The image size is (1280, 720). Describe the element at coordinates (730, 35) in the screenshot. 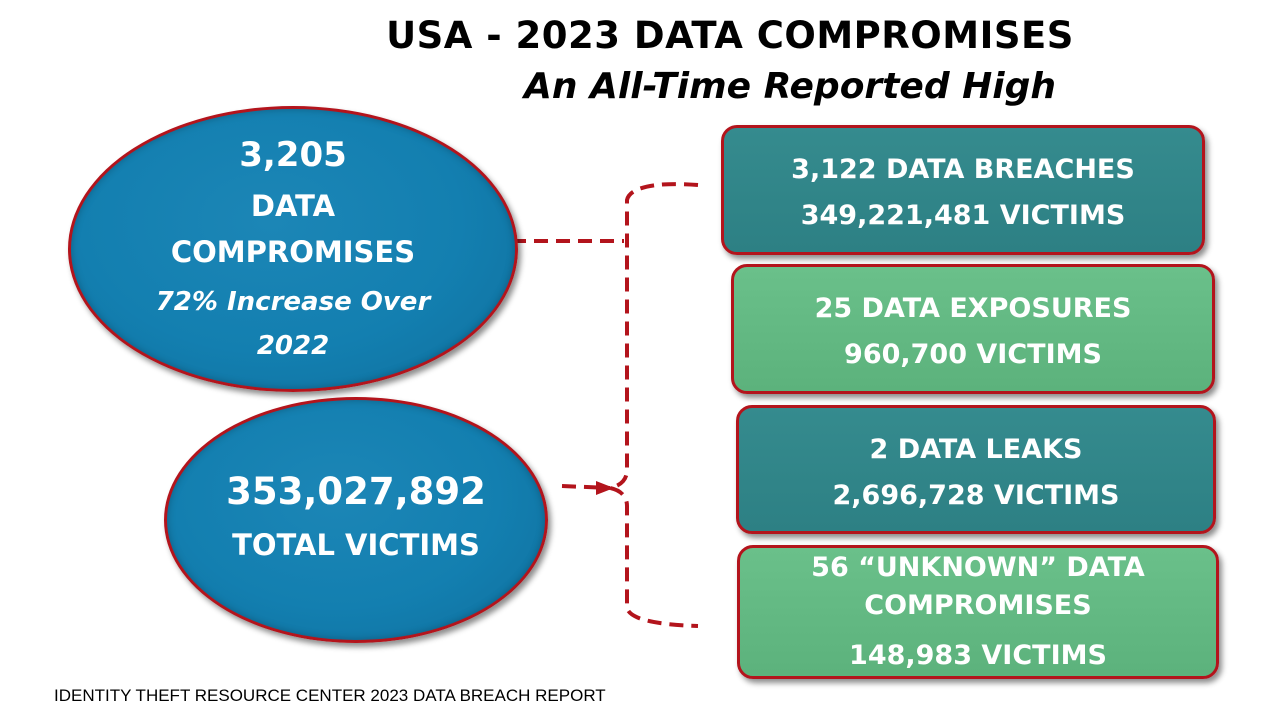

I see `page-title: USA - 2023 DATA COMPROMISES` at that location.